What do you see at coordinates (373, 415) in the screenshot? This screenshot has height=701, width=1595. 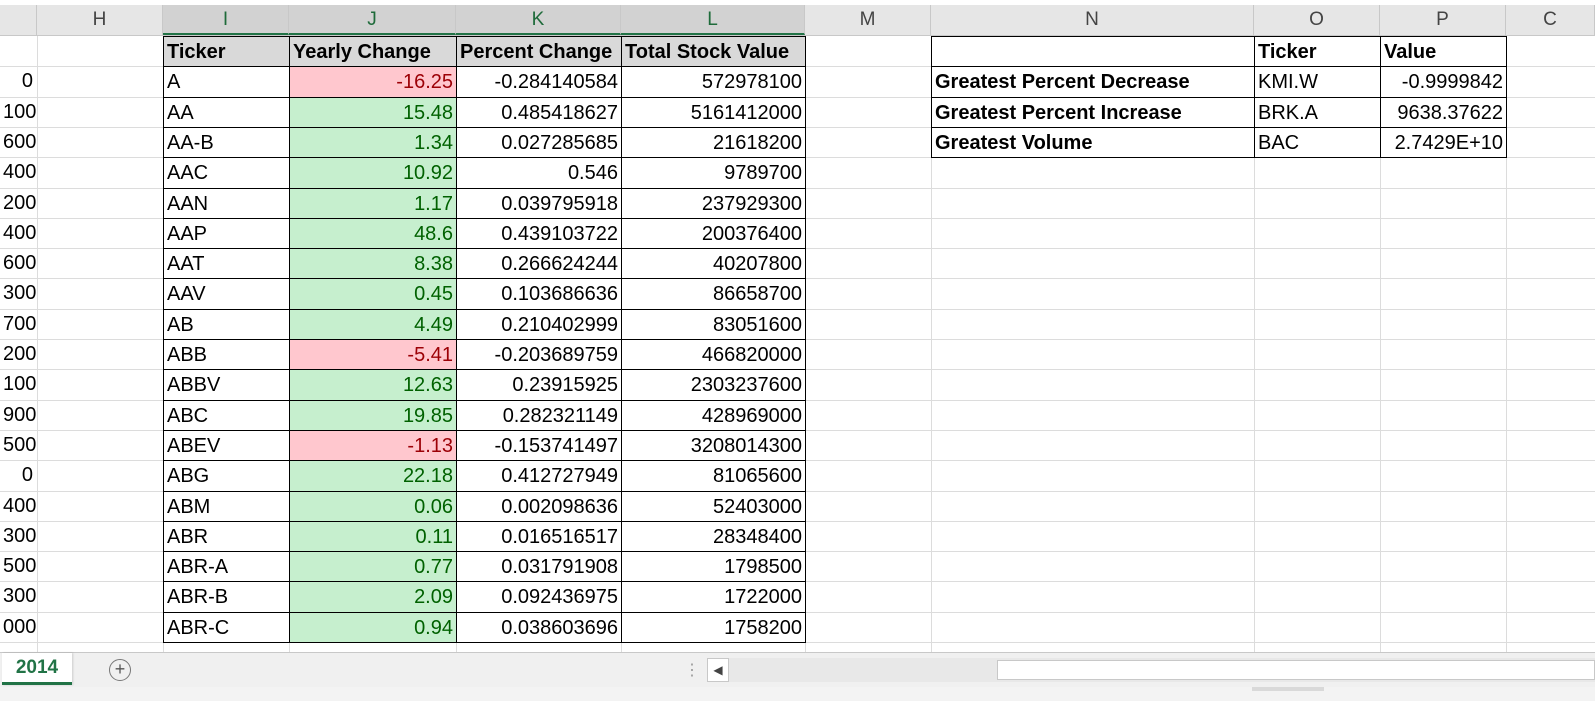 I see `yearly-change-cell: 19.85` at bounding box center [373, 415].